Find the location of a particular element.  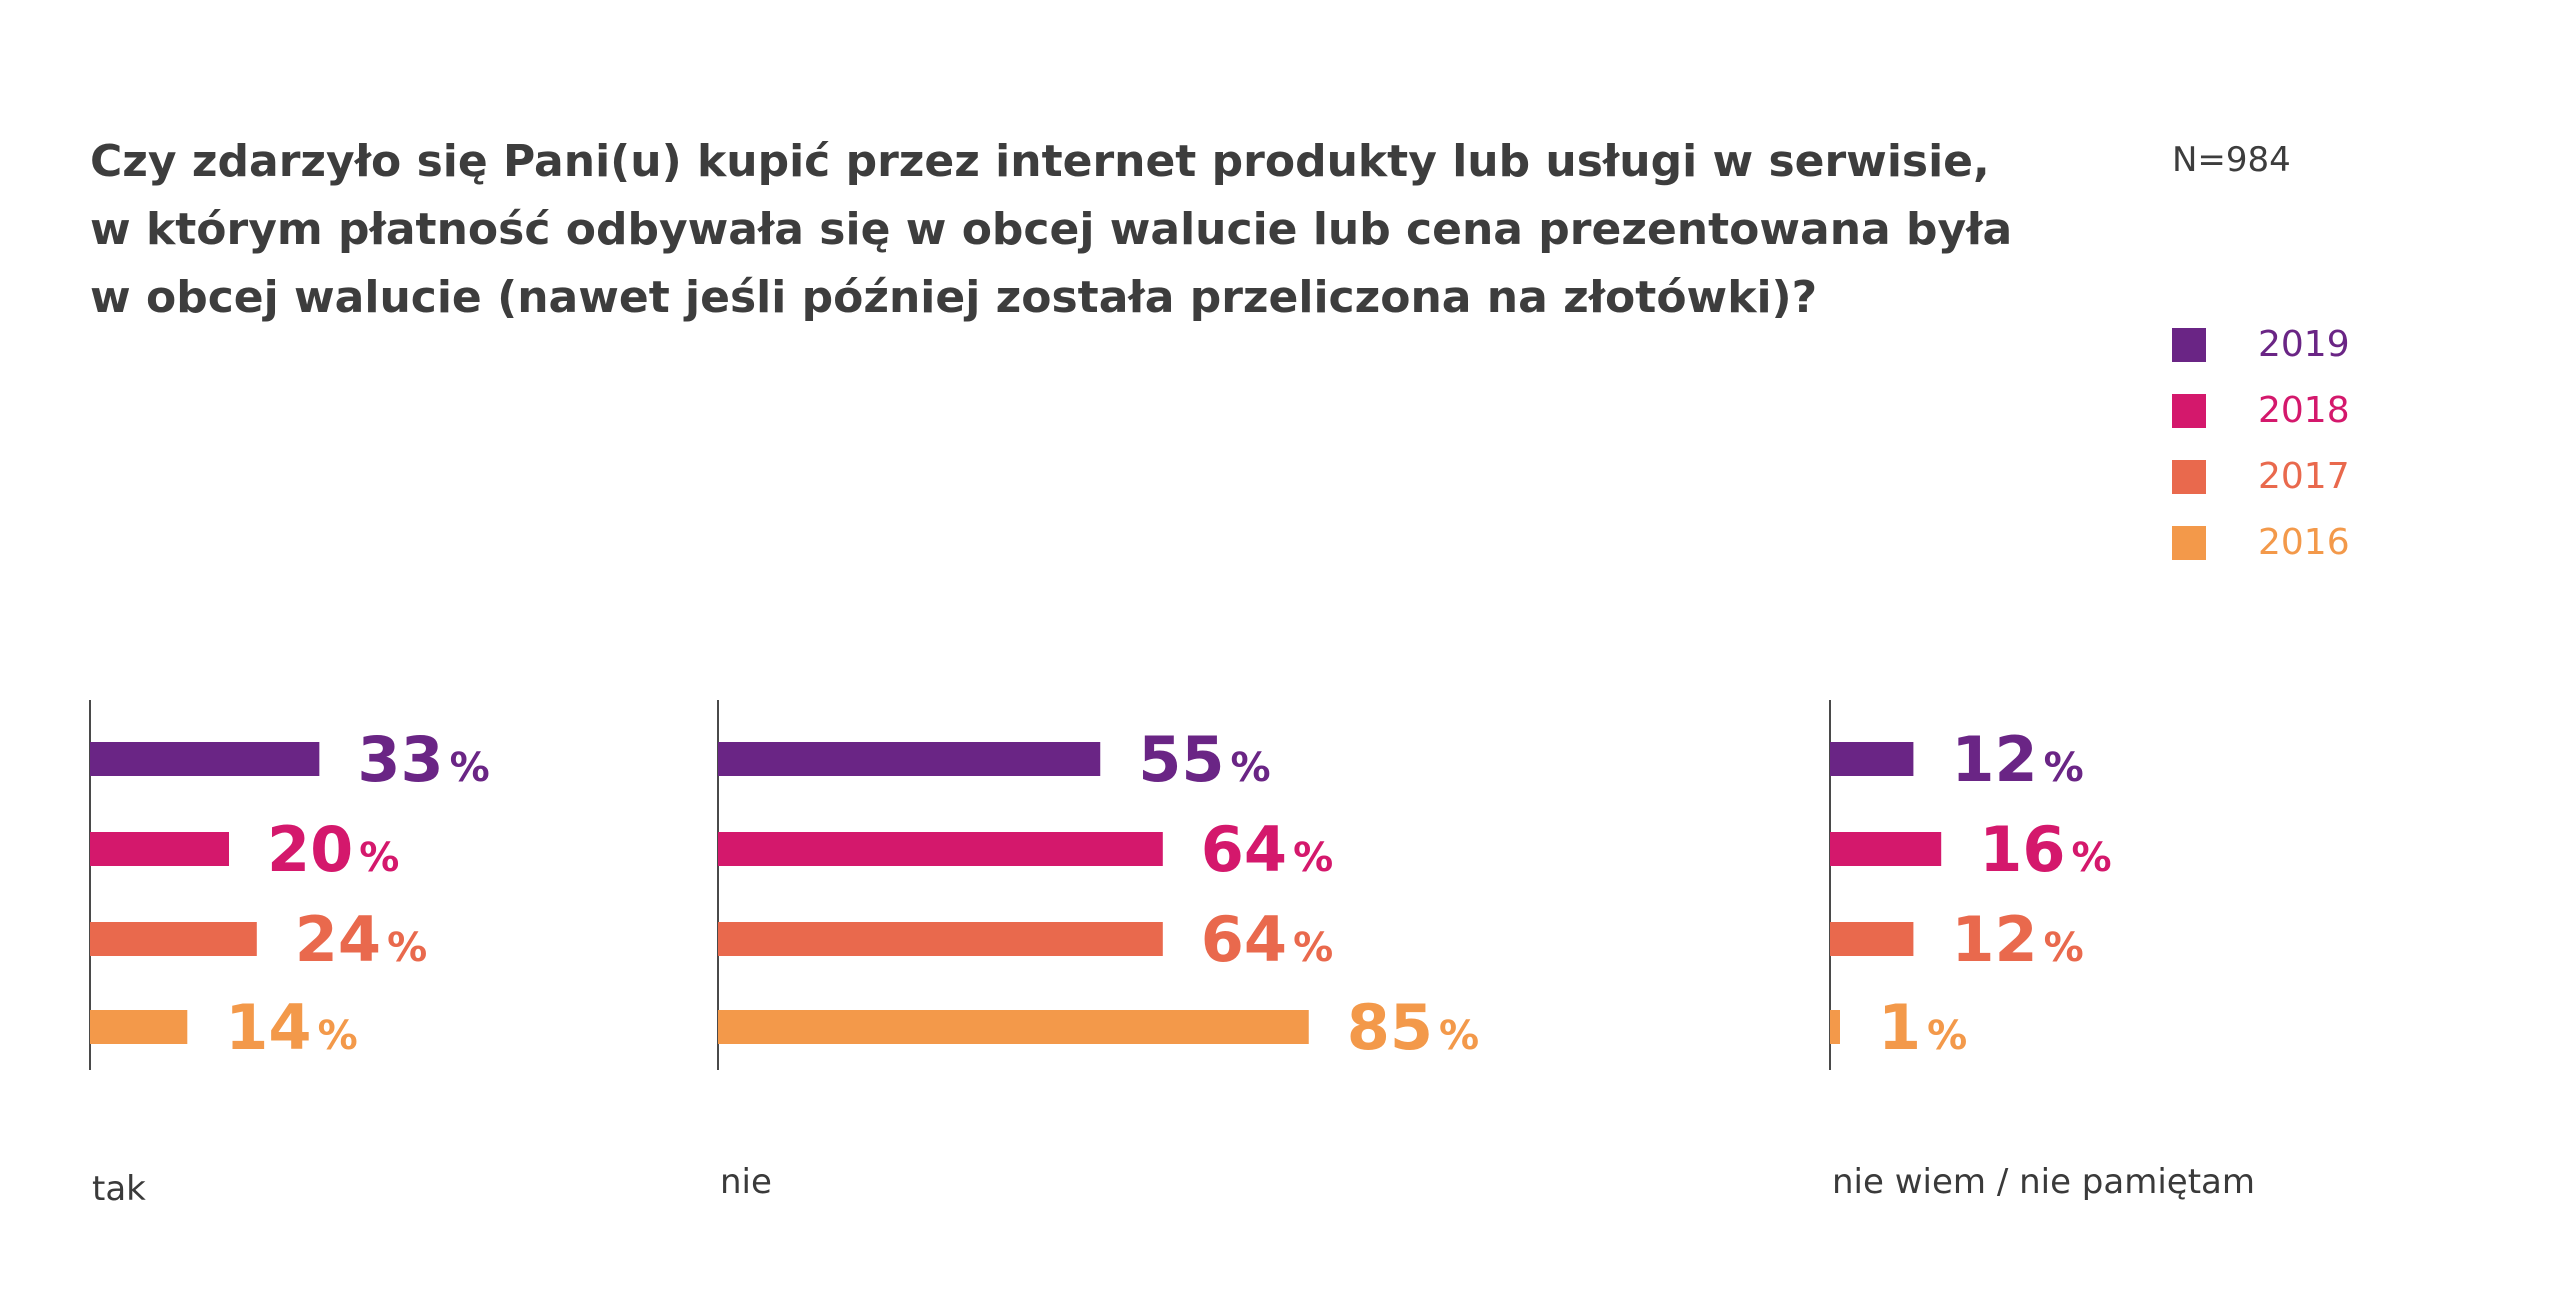

bar-nie-2019 is located at coordinates (909, 759).